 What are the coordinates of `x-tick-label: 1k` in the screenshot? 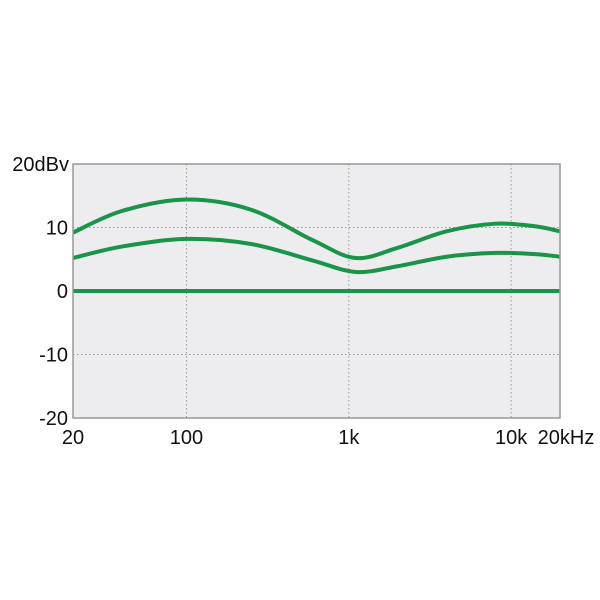 It's located at (349, 438).